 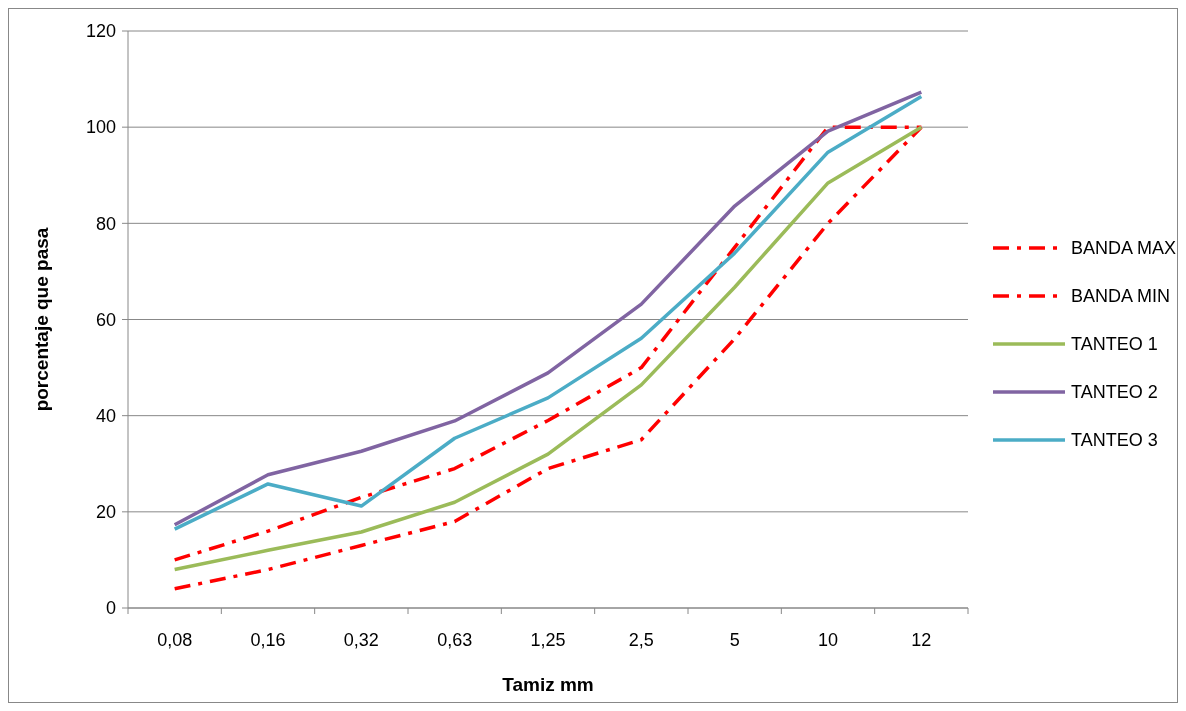 What do you see at coordinates (105, 415) in the screenshot?
I see `y-tick-label: 40` at bounding box center [105, 415].